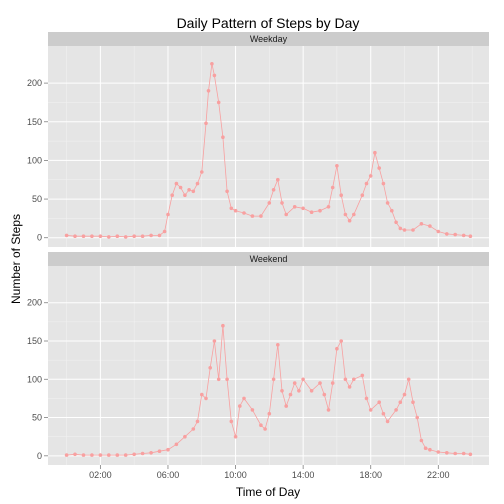 Image resolution: width=504 pixels, height=504 pixels. What do you see at coordinates (37, 418) in the screenshot?
I see `y-tick-label: 50` at bounding box center [37, 418].